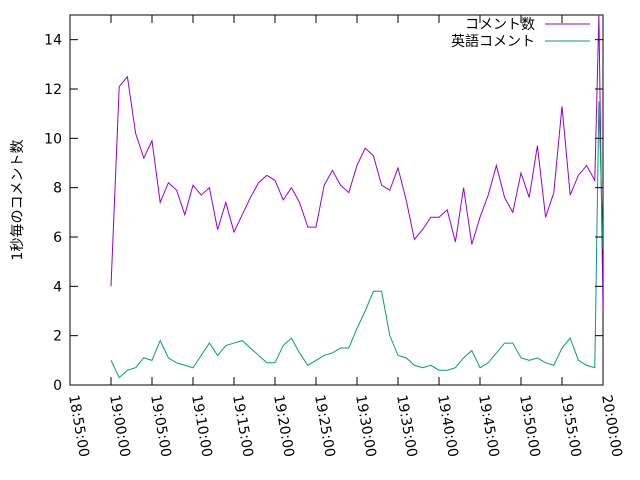 The width and height of the screenshot is (640, 480). Describe the element at coordinates (57, 189) in the screenshot. I see `y-tick-label: 8` at that location.